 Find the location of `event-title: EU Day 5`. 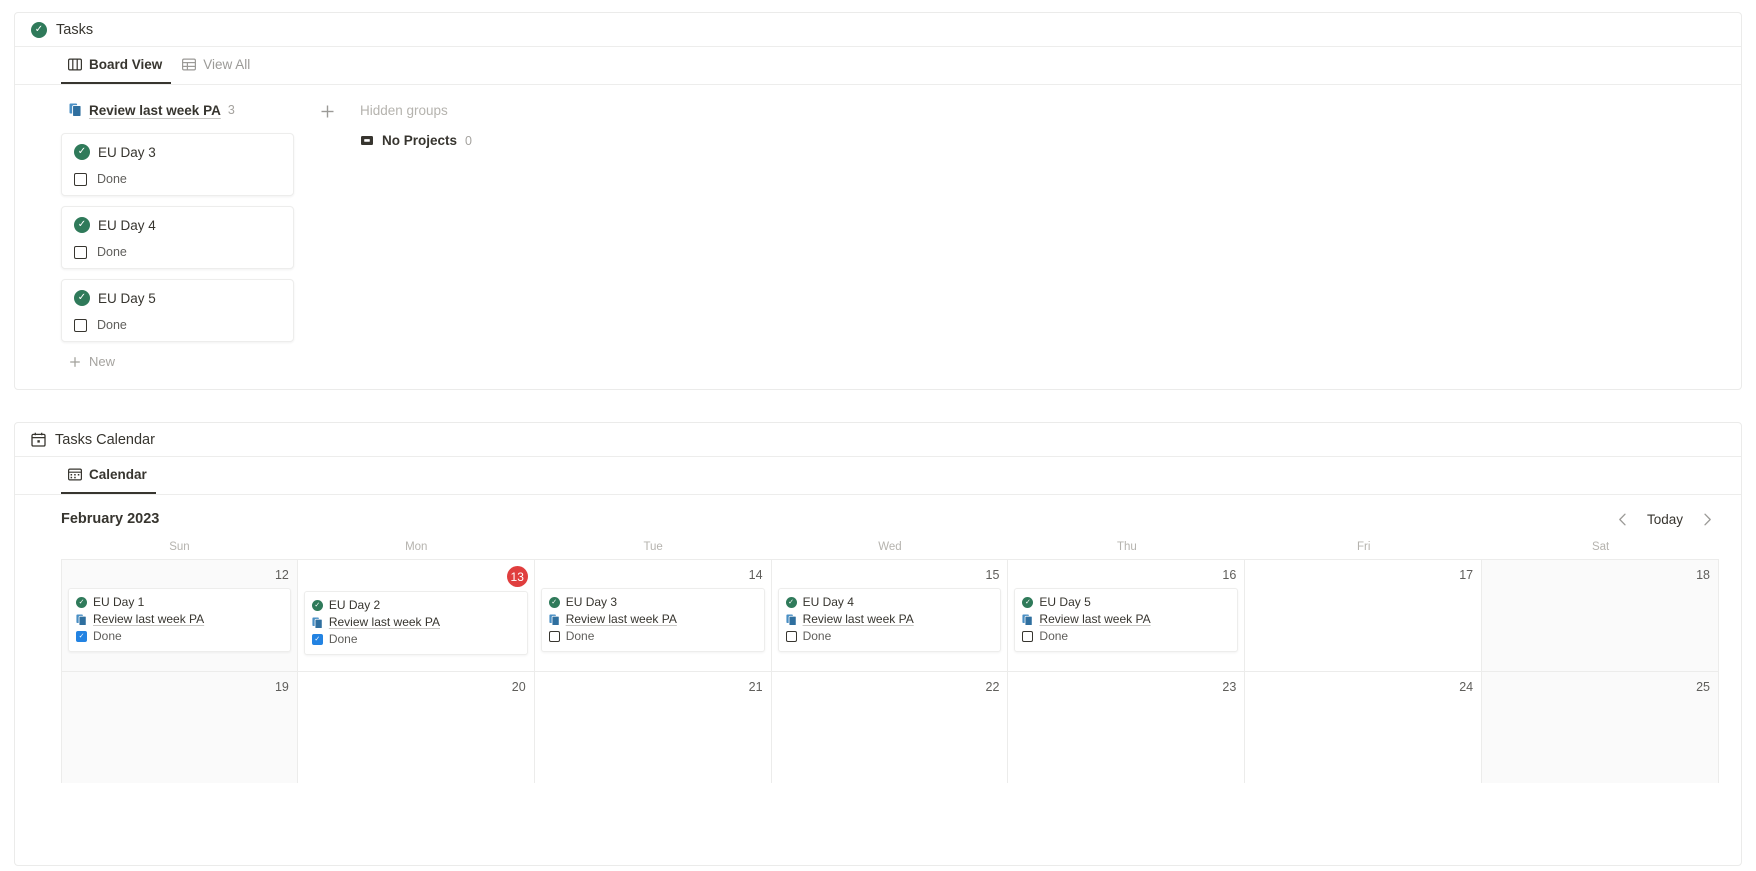

event-title: EU Day 5 is located at coordinates (1065, 602).